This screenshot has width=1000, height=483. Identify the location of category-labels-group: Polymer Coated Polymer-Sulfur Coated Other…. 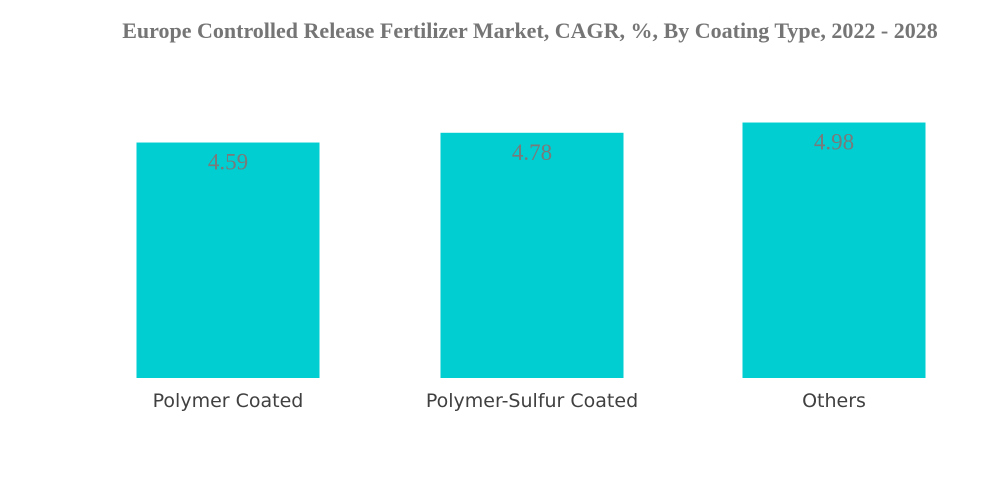
(509, 401).